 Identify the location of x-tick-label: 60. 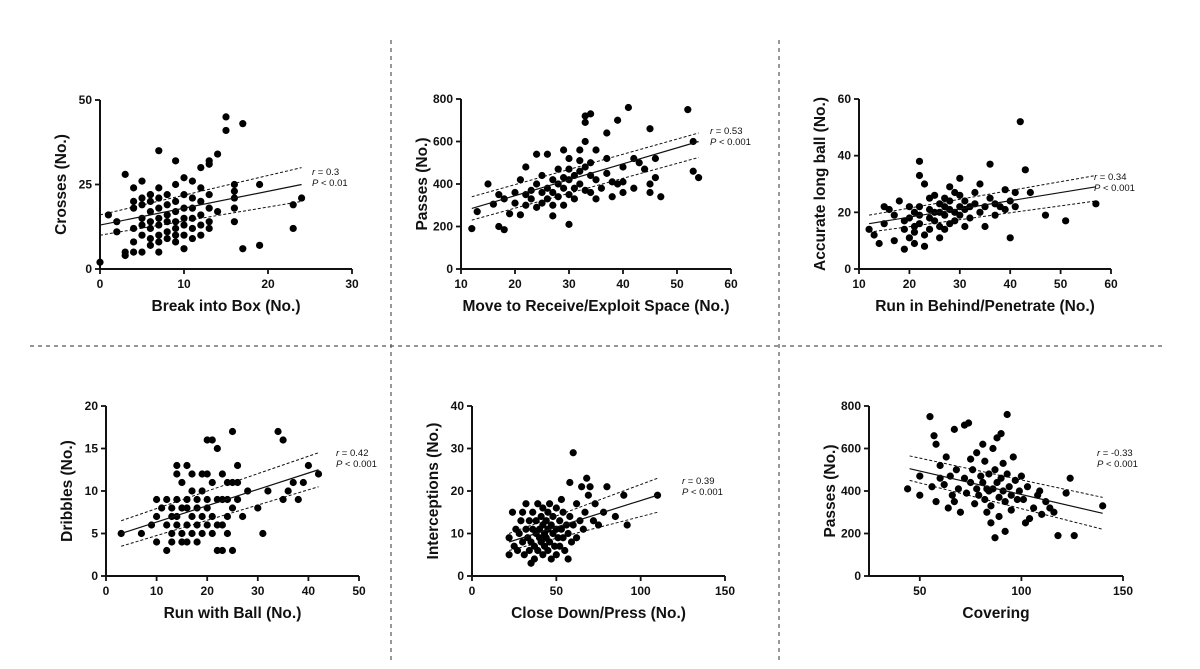
(1111, 284).